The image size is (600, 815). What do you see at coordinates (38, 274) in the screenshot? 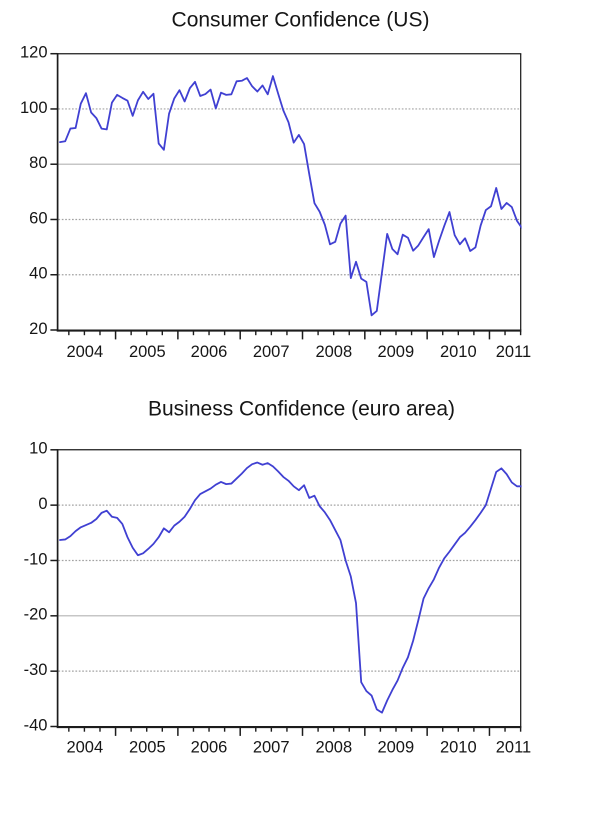
I see `svg-text: 40` at bounding box center [38, 274].